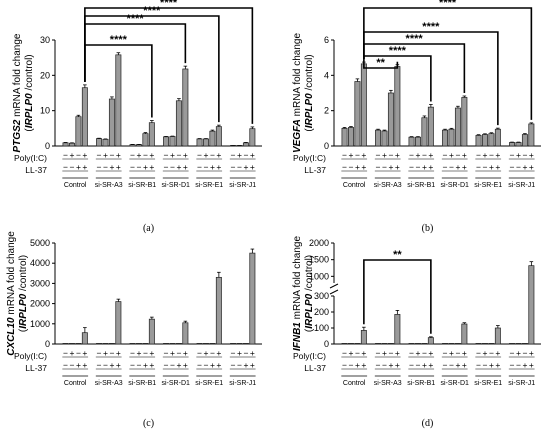  I want to click on panel-letter: (a), so click(148, 228).